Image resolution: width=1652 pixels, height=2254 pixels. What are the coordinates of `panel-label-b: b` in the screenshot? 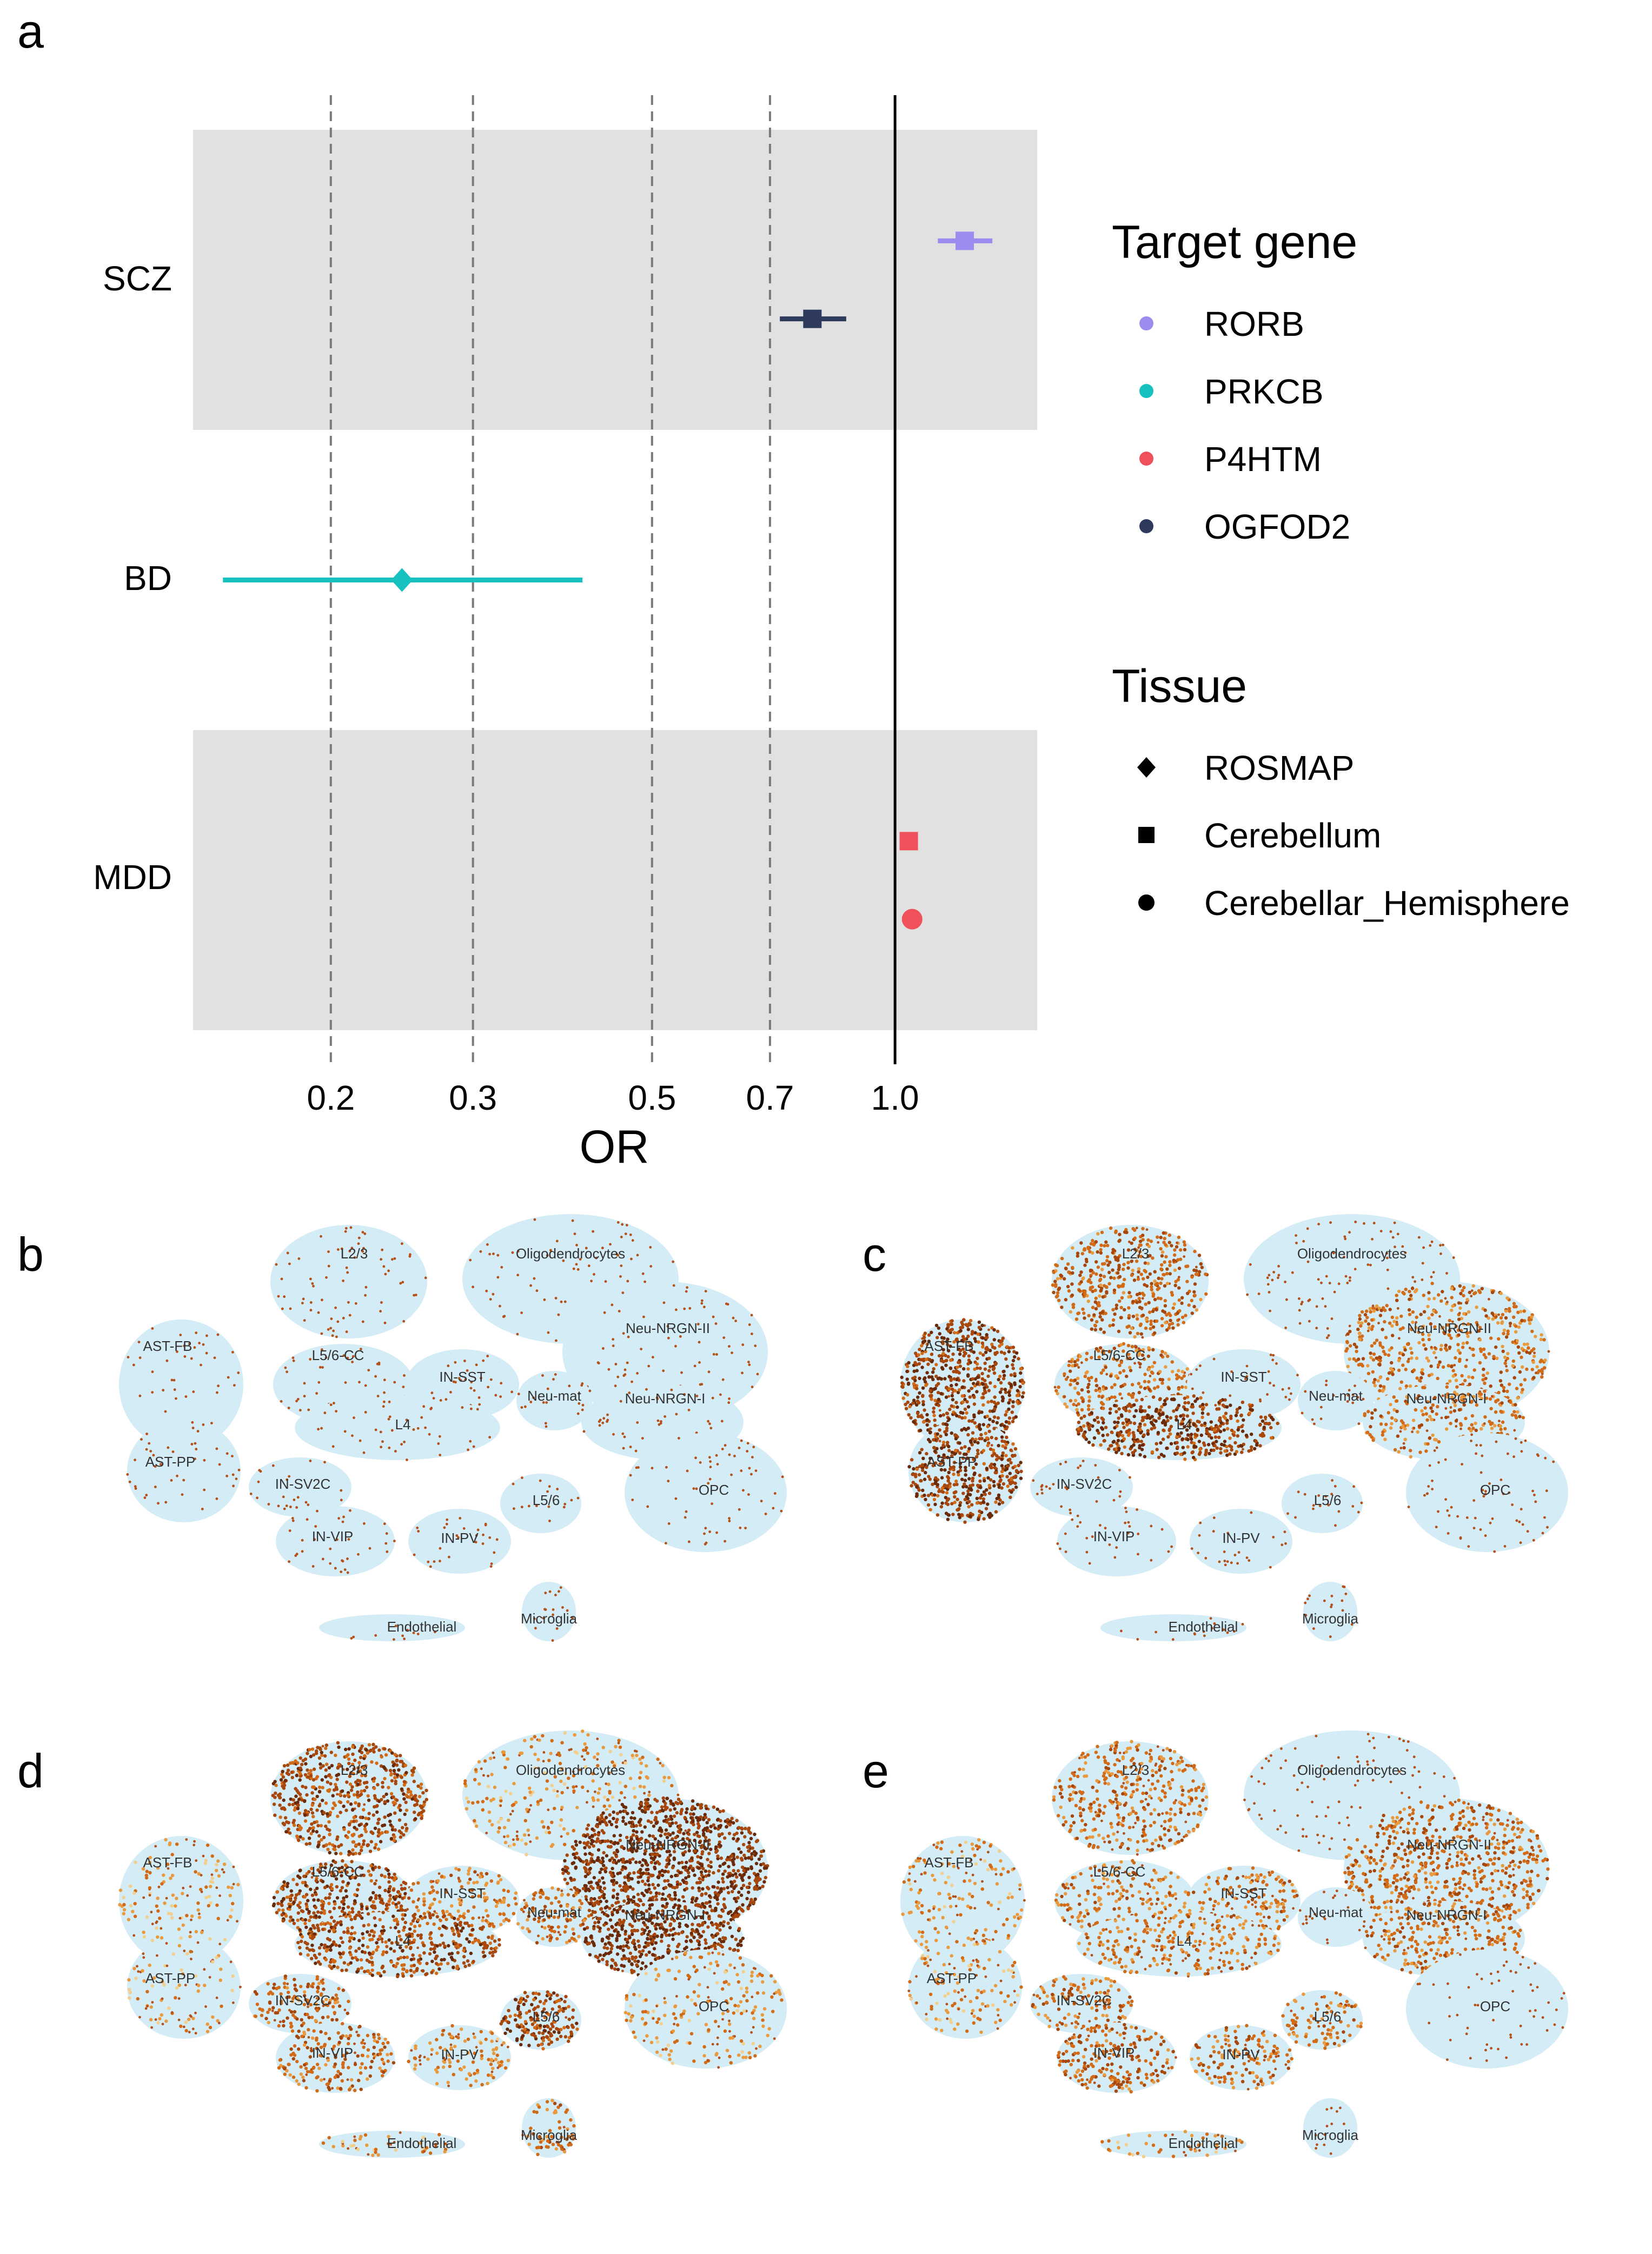 It's located at (30, 1254).